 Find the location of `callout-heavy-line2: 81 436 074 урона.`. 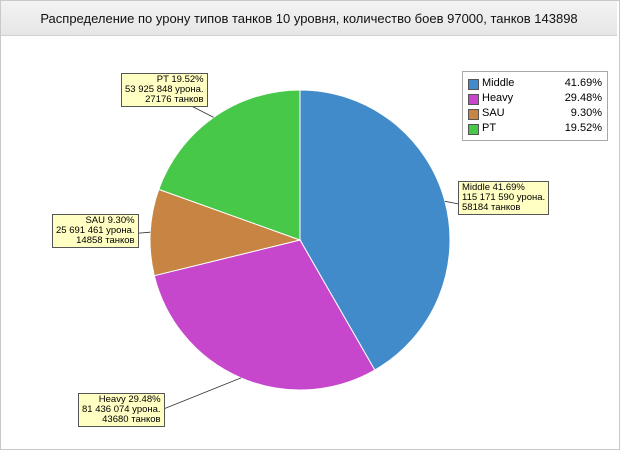

callout-heavy-line2: 81 436 074 урона. is located at coordinates (121, 409).